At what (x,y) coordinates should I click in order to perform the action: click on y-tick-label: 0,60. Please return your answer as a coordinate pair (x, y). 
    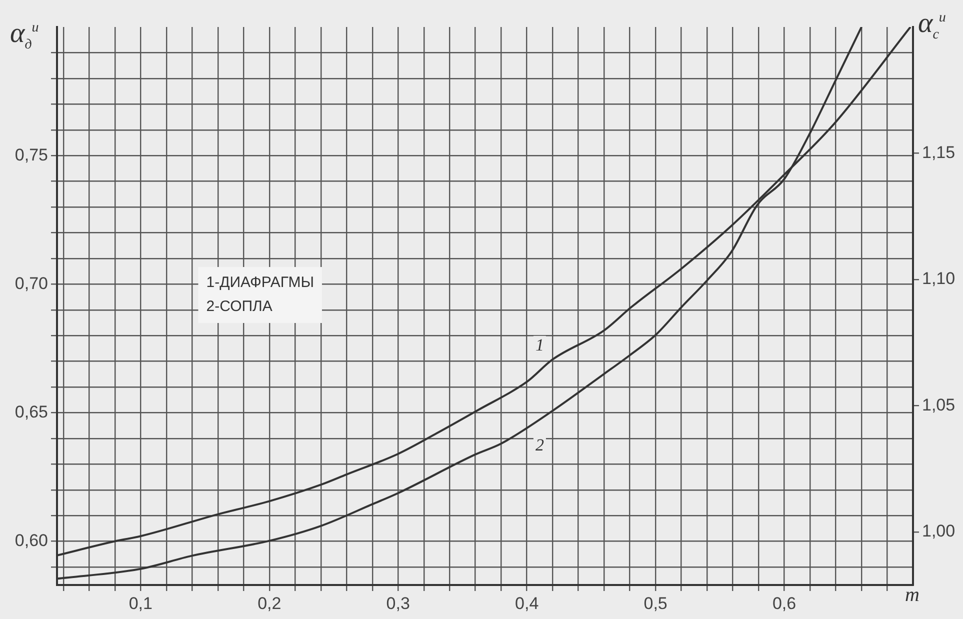
    Looking at the image, I should click on (31, 540).